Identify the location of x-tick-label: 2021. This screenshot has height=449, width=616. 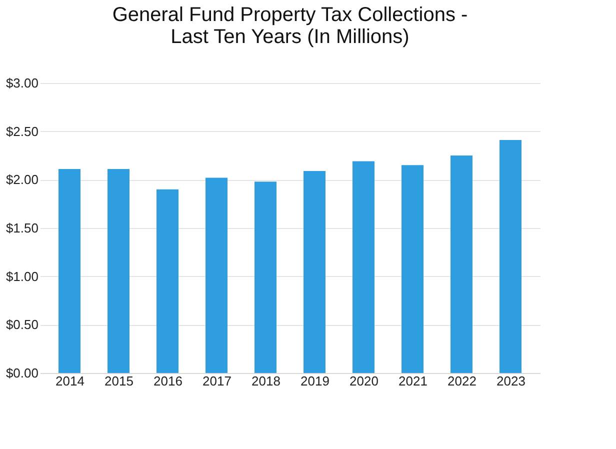
(413, 381).